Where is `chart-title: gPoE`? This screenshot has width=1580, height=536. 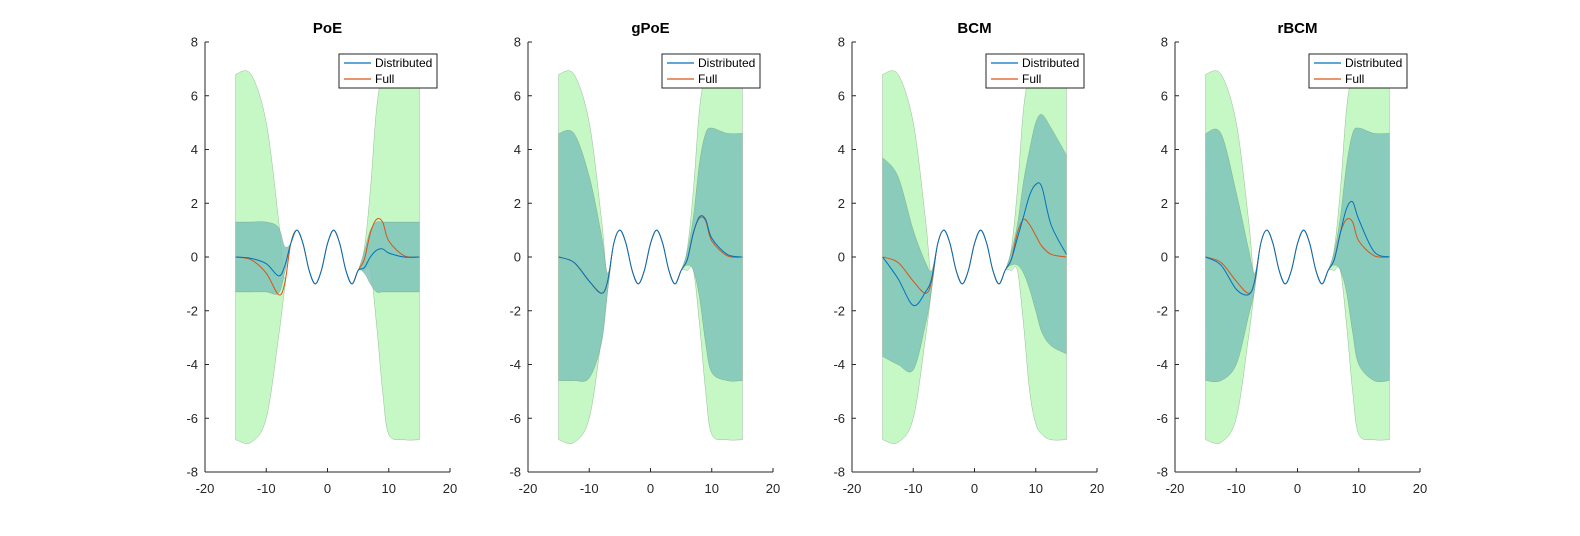 chart-title: gPoE is located at coordinates (650, 28).